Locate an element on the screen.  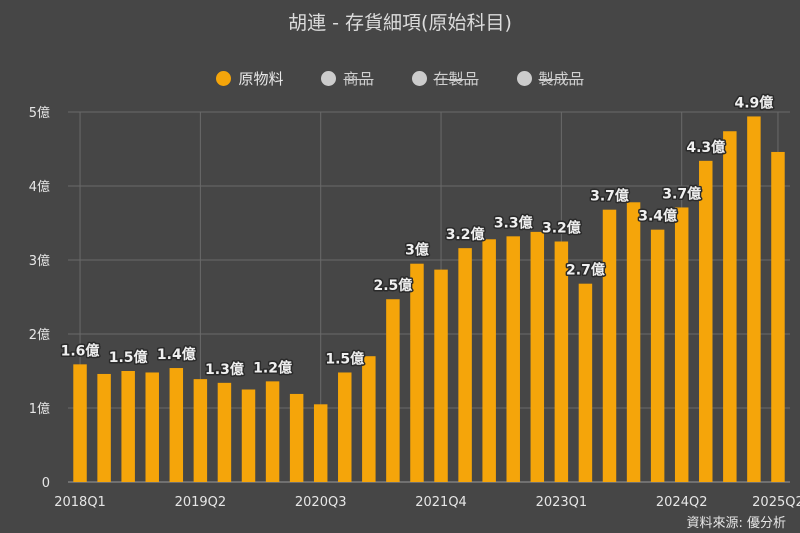
bar-2019Q1 is located at coordinates (176, 425).